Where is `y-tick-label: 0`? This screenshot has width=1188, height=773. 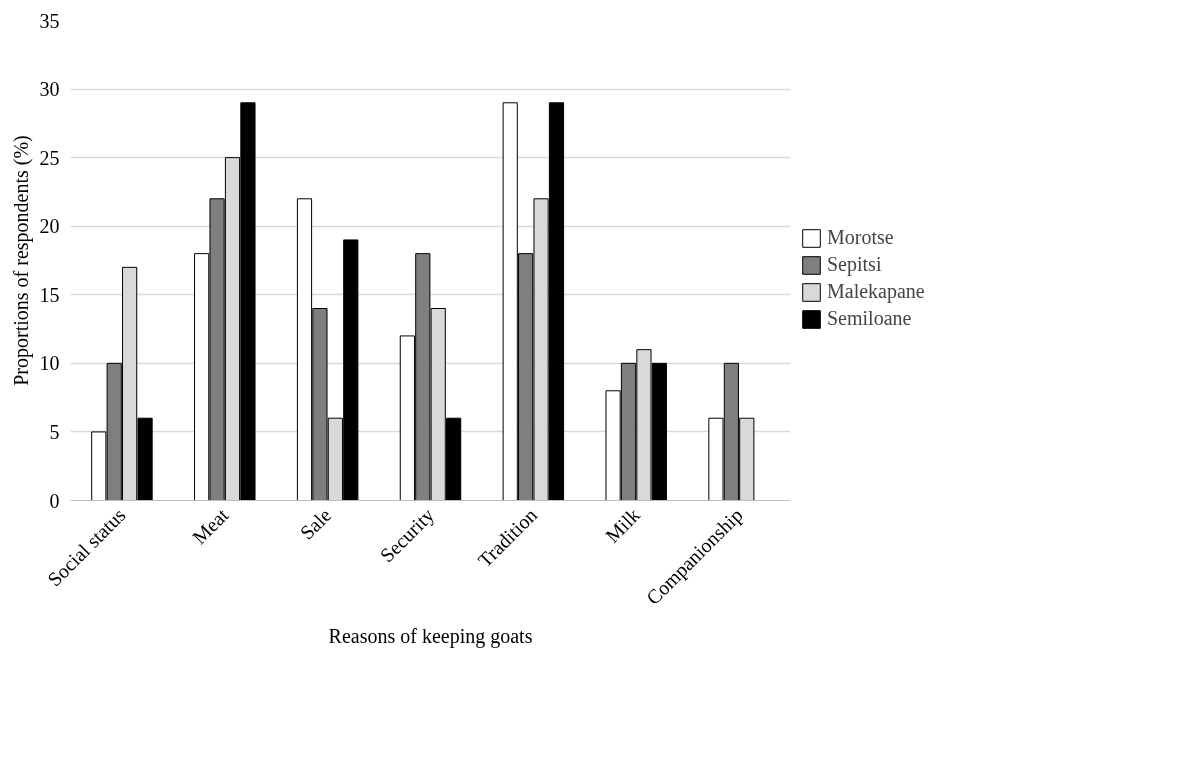
y-tick-label: 0 is located at coordinates (54, 500).